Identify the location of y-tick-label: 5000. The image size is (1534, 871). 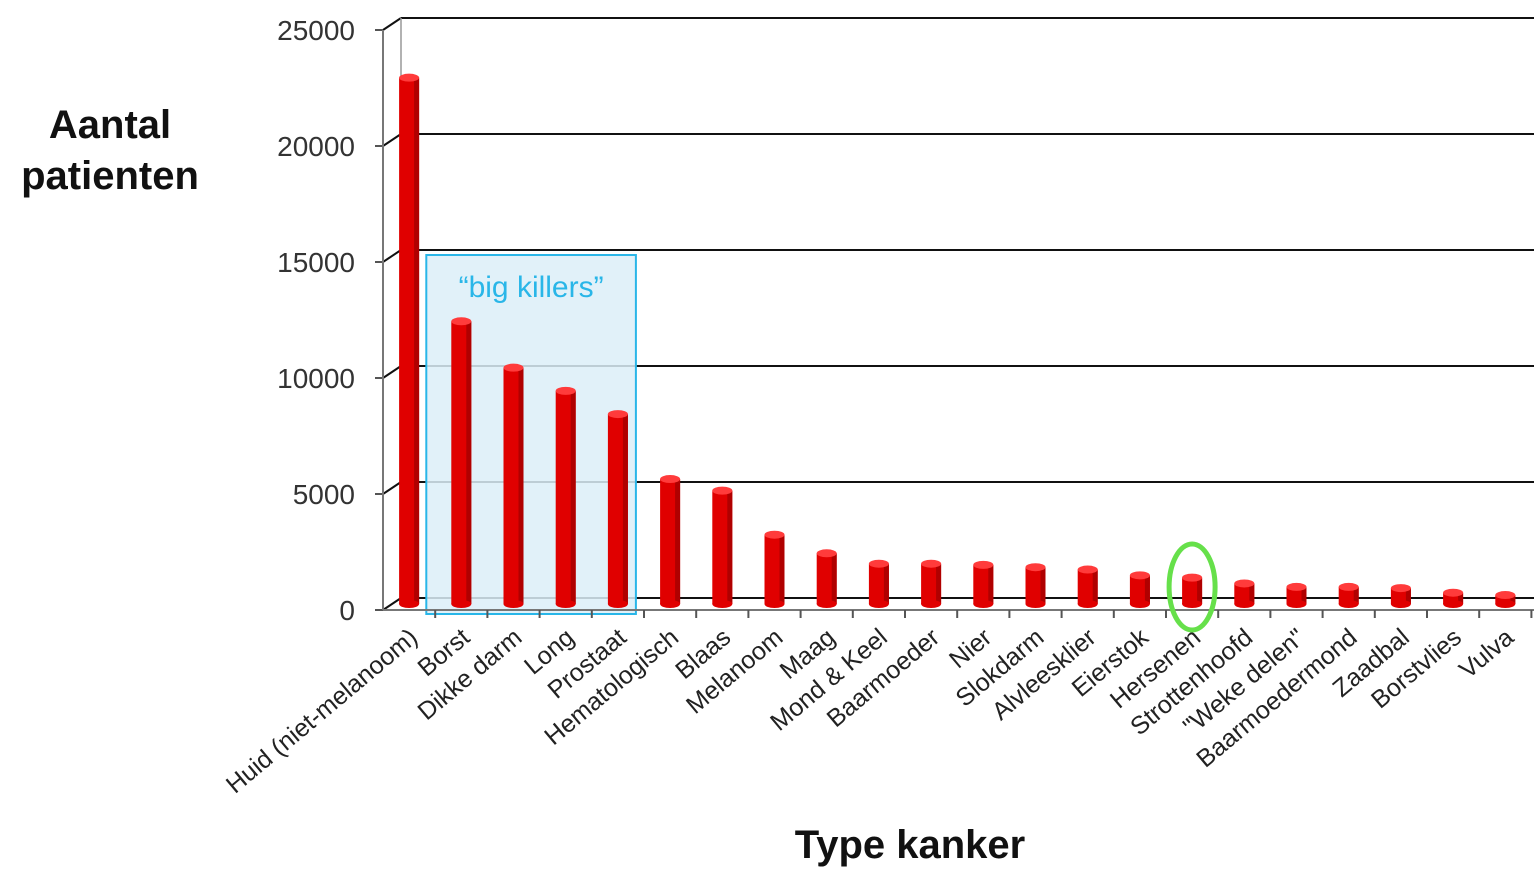
(324, 494).